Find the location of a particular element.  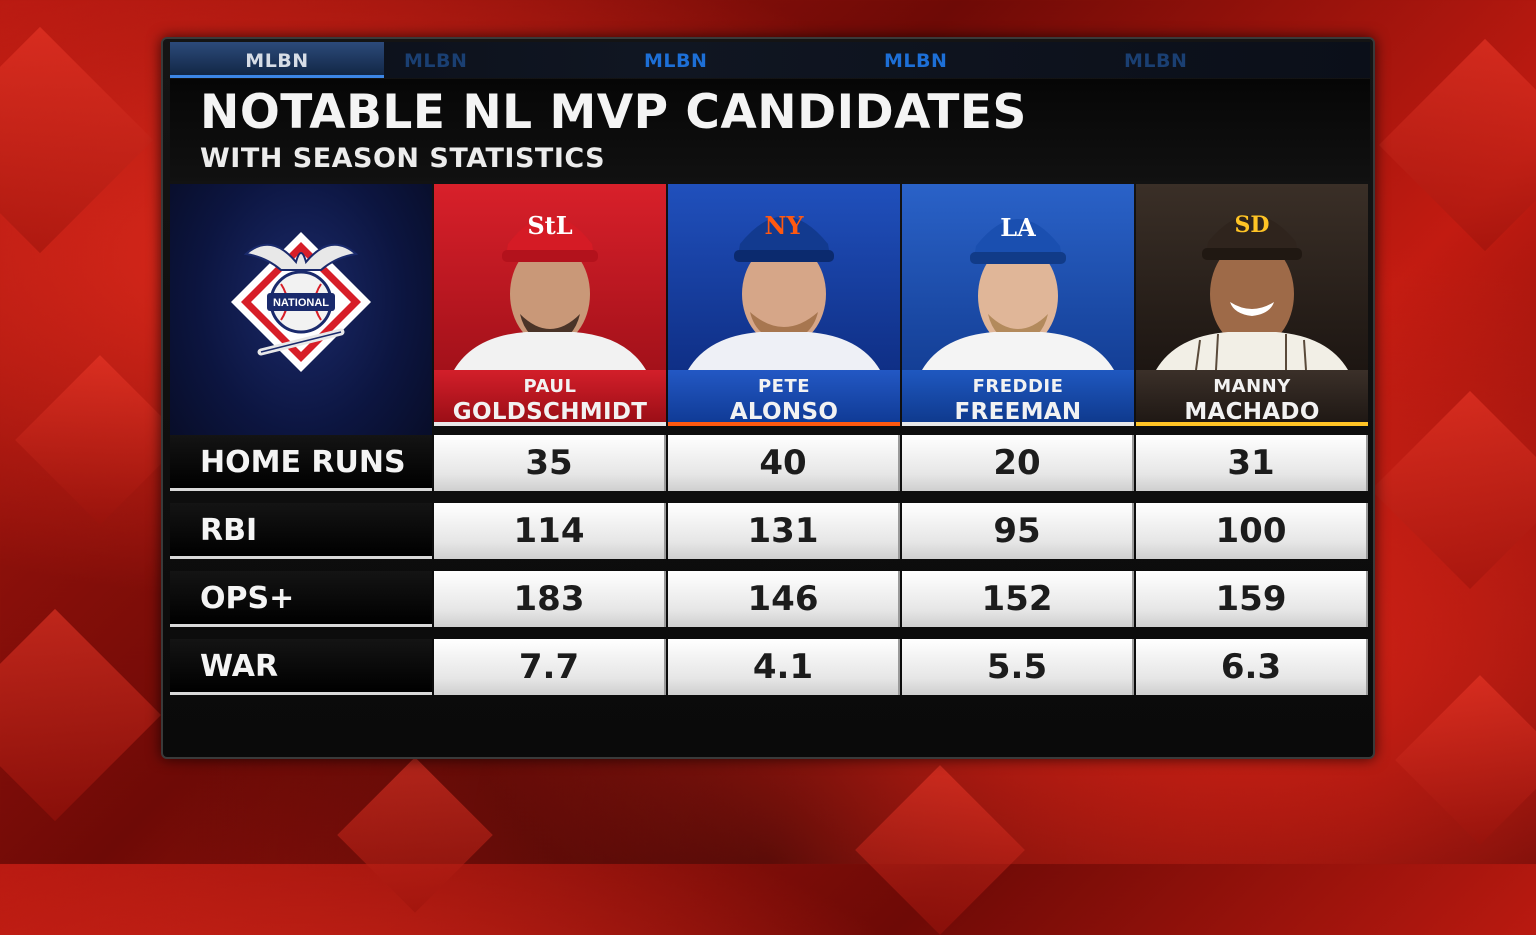

stat-row-war: WAR 7.7 4.1 5.5 6.3 is located at coordinates (770, 667).